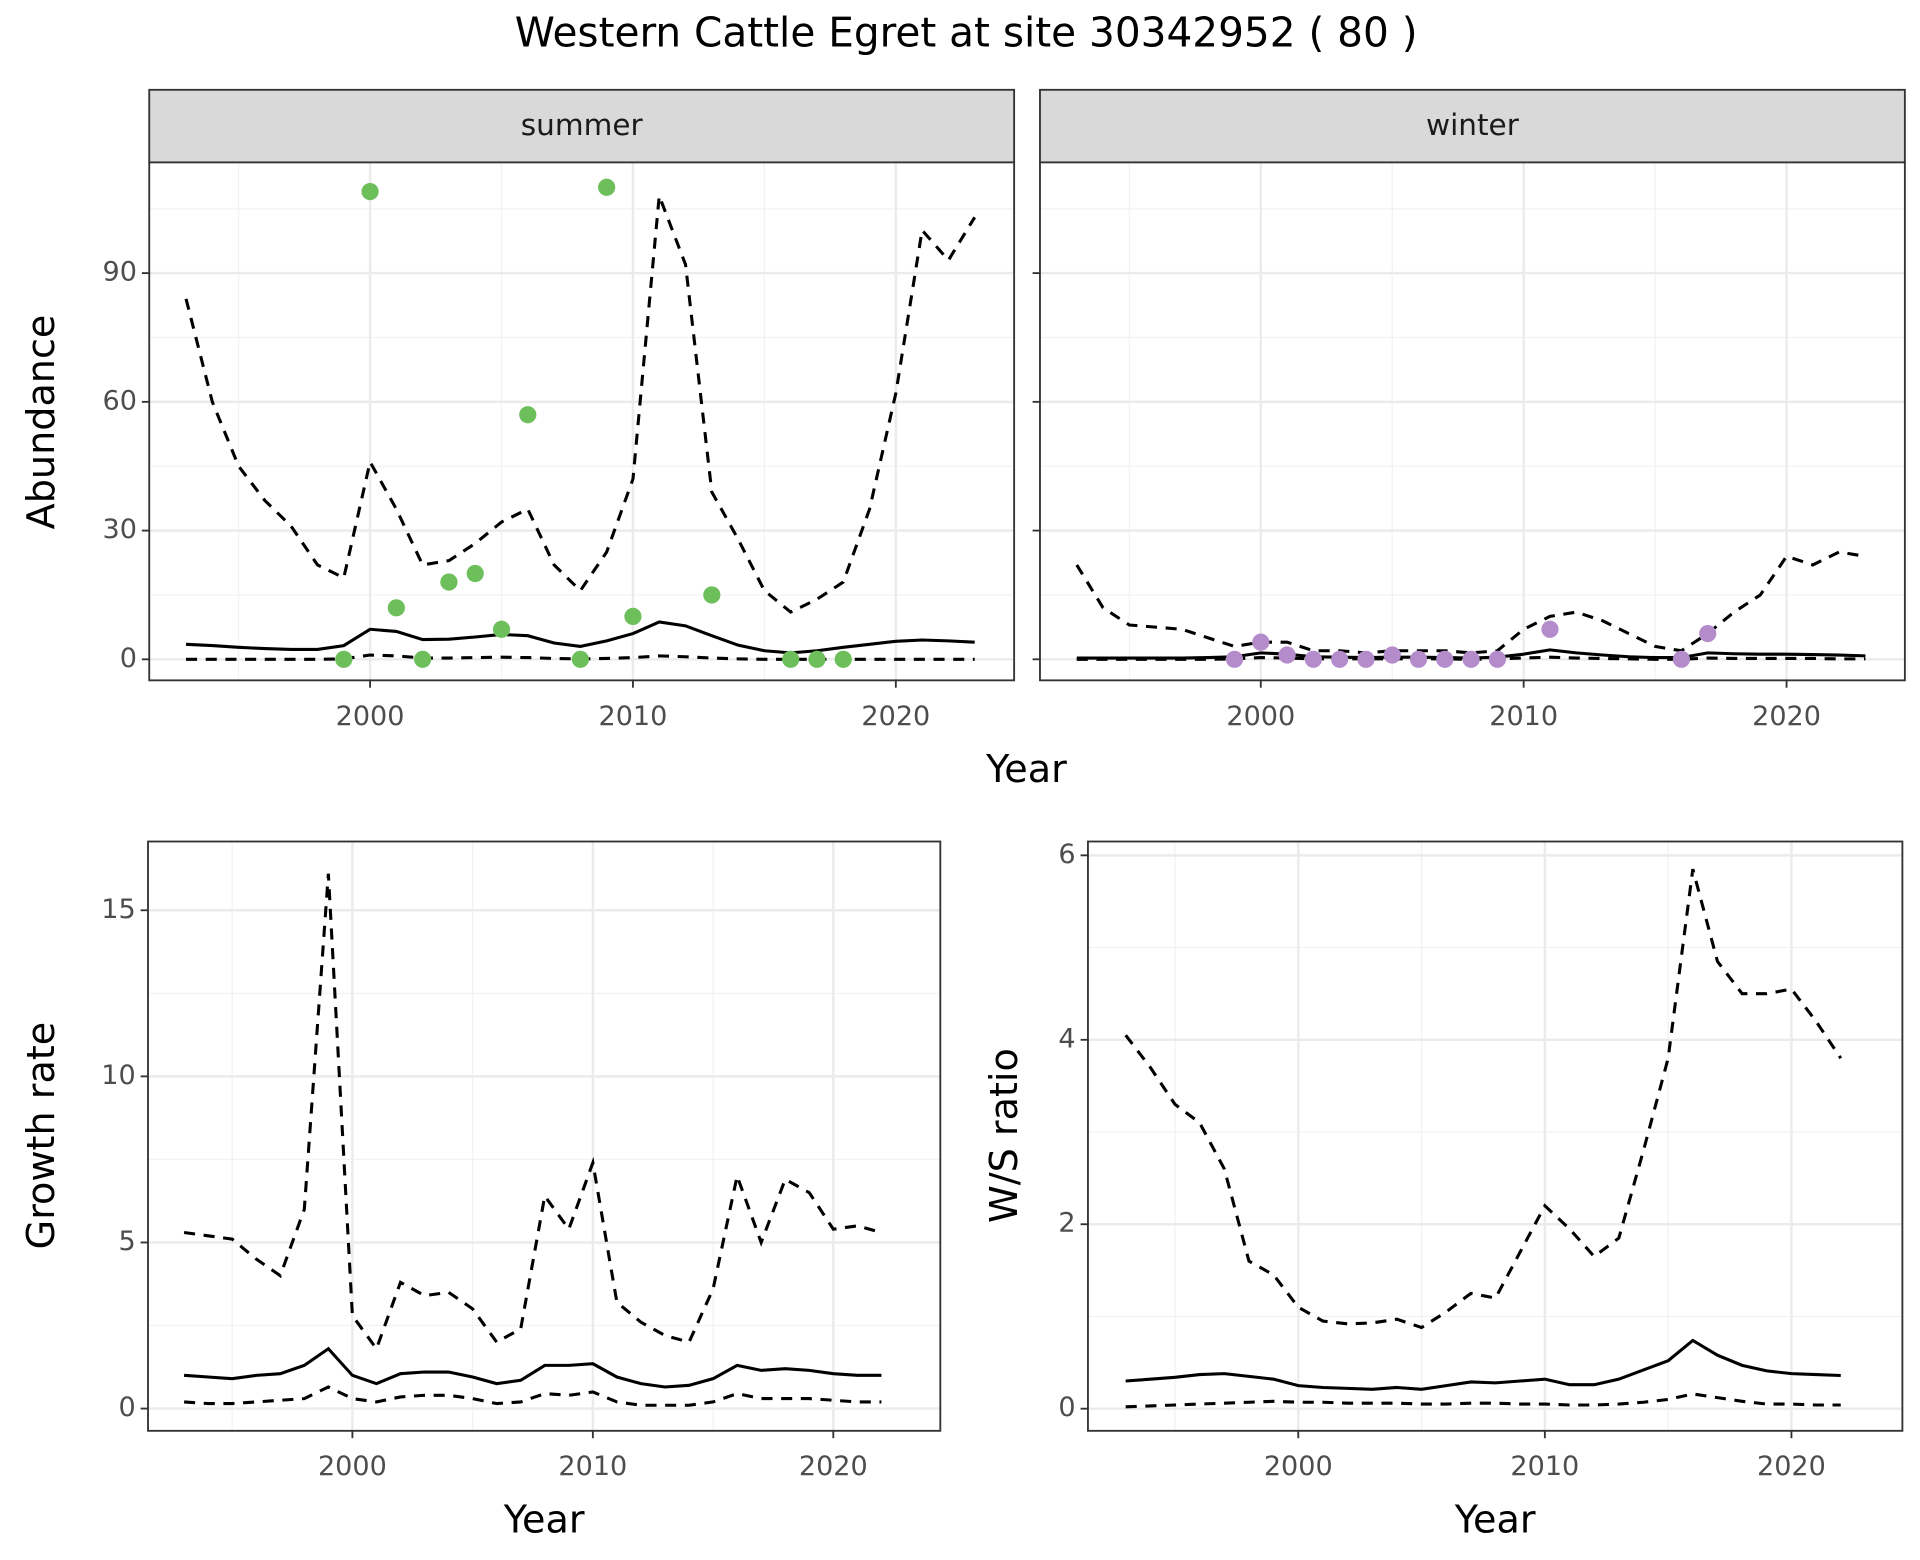 The height and width of the screenshot is (1560, 1920). Describe the element at coordinates (1066, 1038) in the screenshot. I see `y-tick-label: 4` at that location.